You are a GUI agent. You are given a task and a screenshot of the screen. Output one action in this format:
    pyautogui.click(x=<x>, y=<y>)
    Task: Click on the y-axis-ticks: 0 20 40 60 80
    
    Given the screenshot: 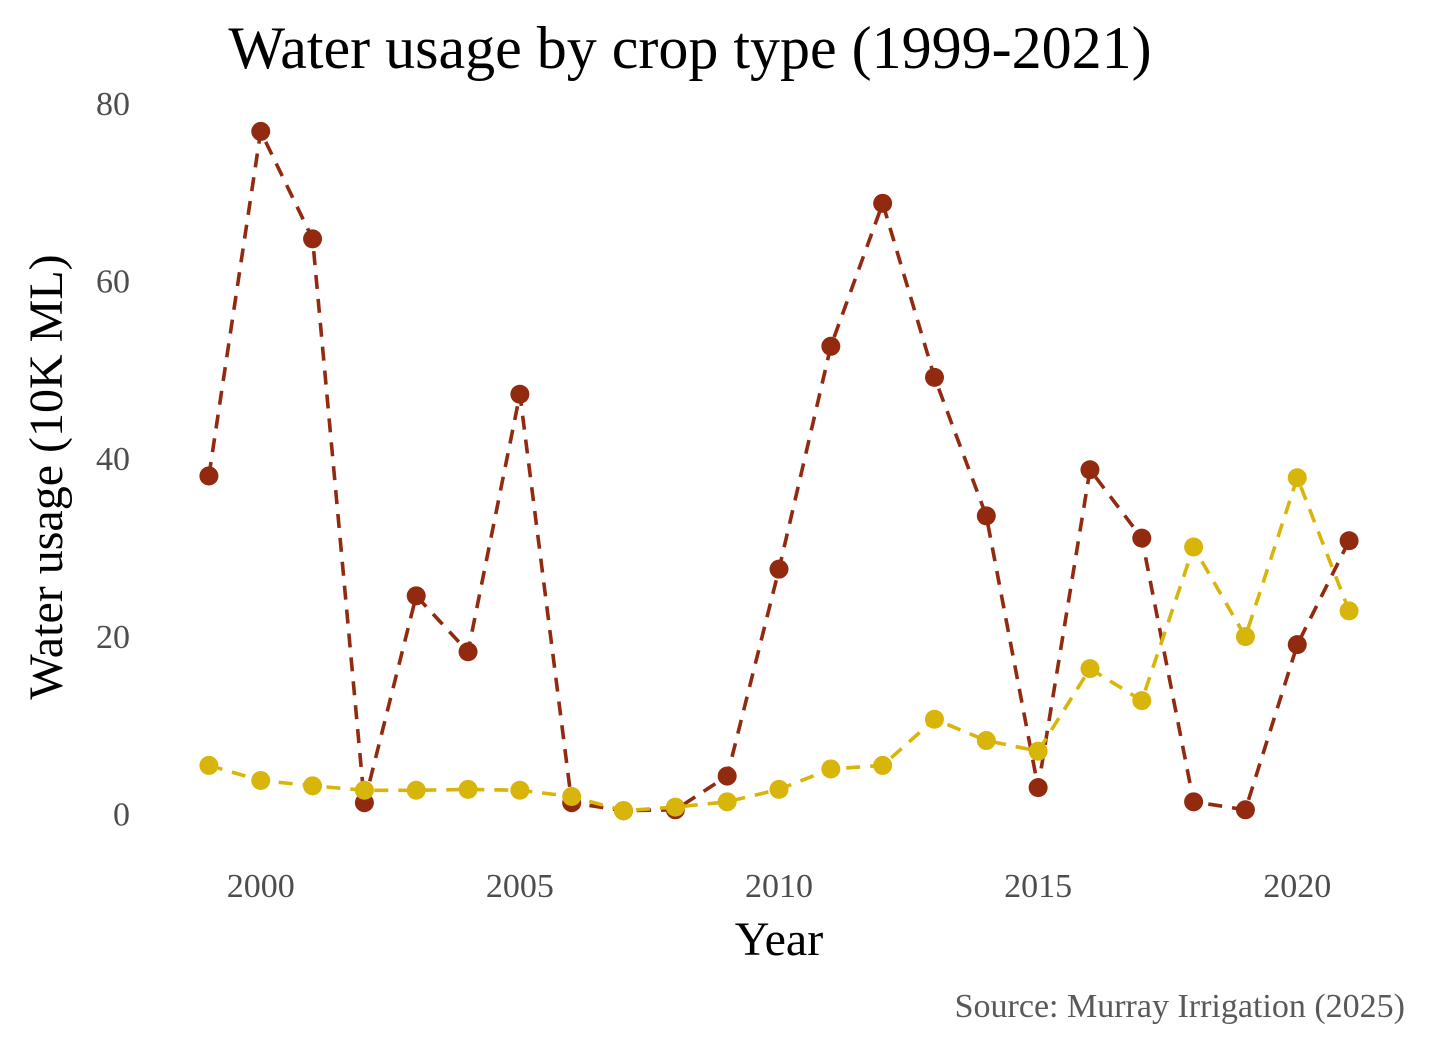 What is the action you would take?
    pyautogui.click(x=113, y=459)
    